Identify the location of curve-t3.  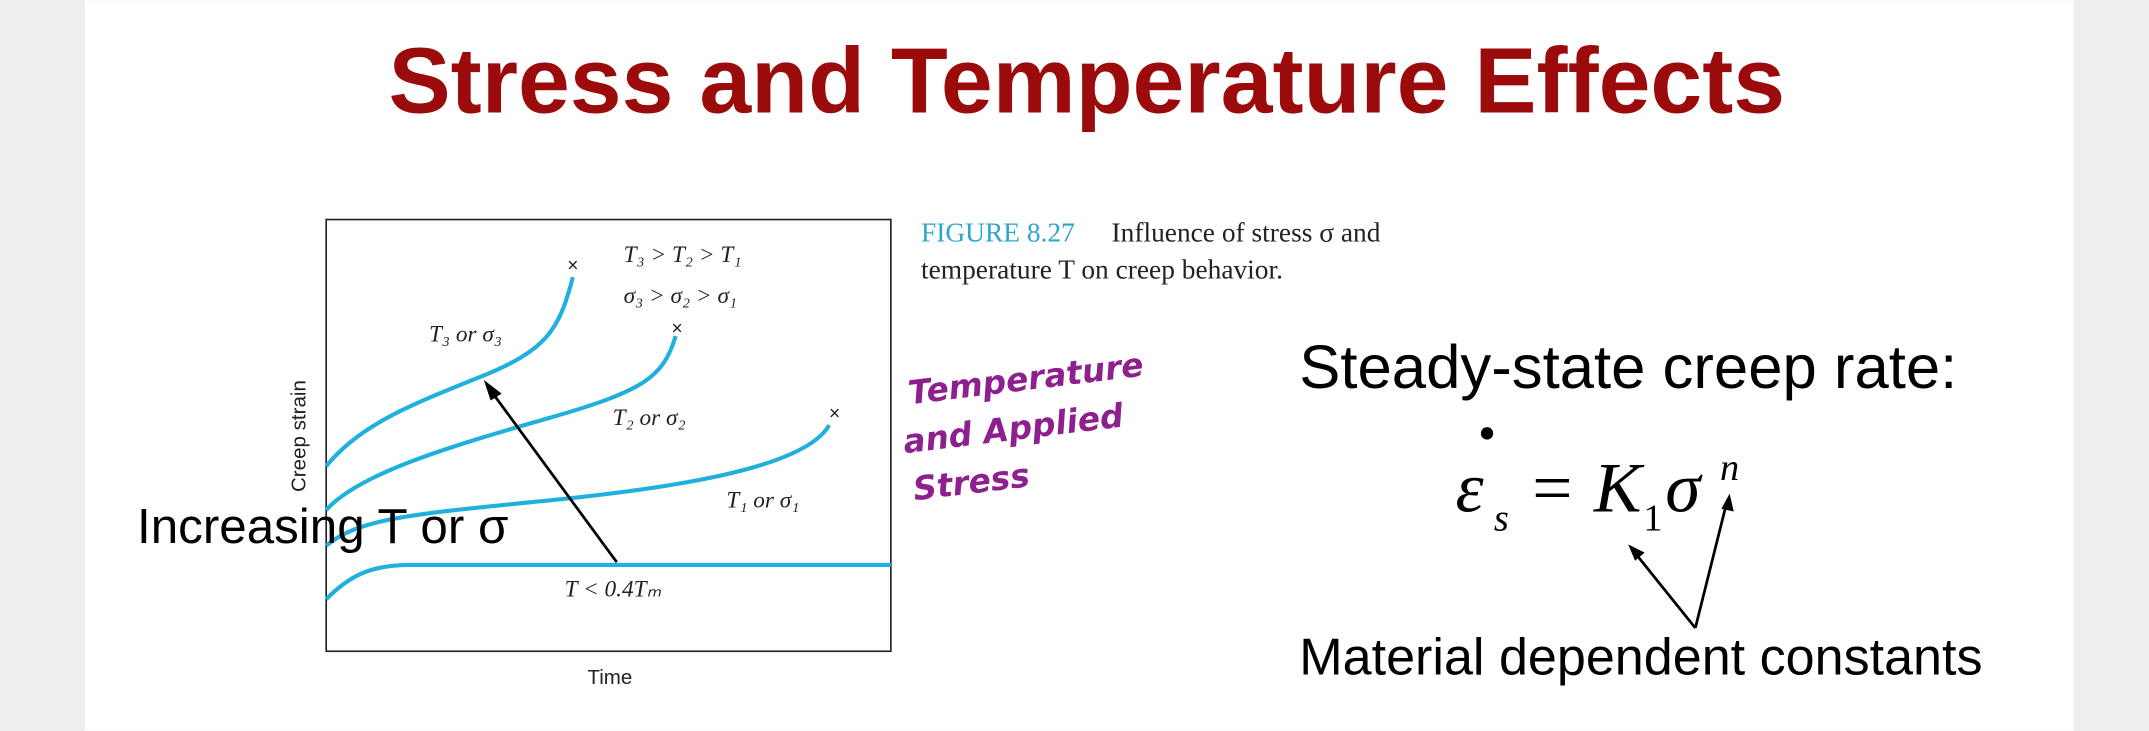
(449, 372).